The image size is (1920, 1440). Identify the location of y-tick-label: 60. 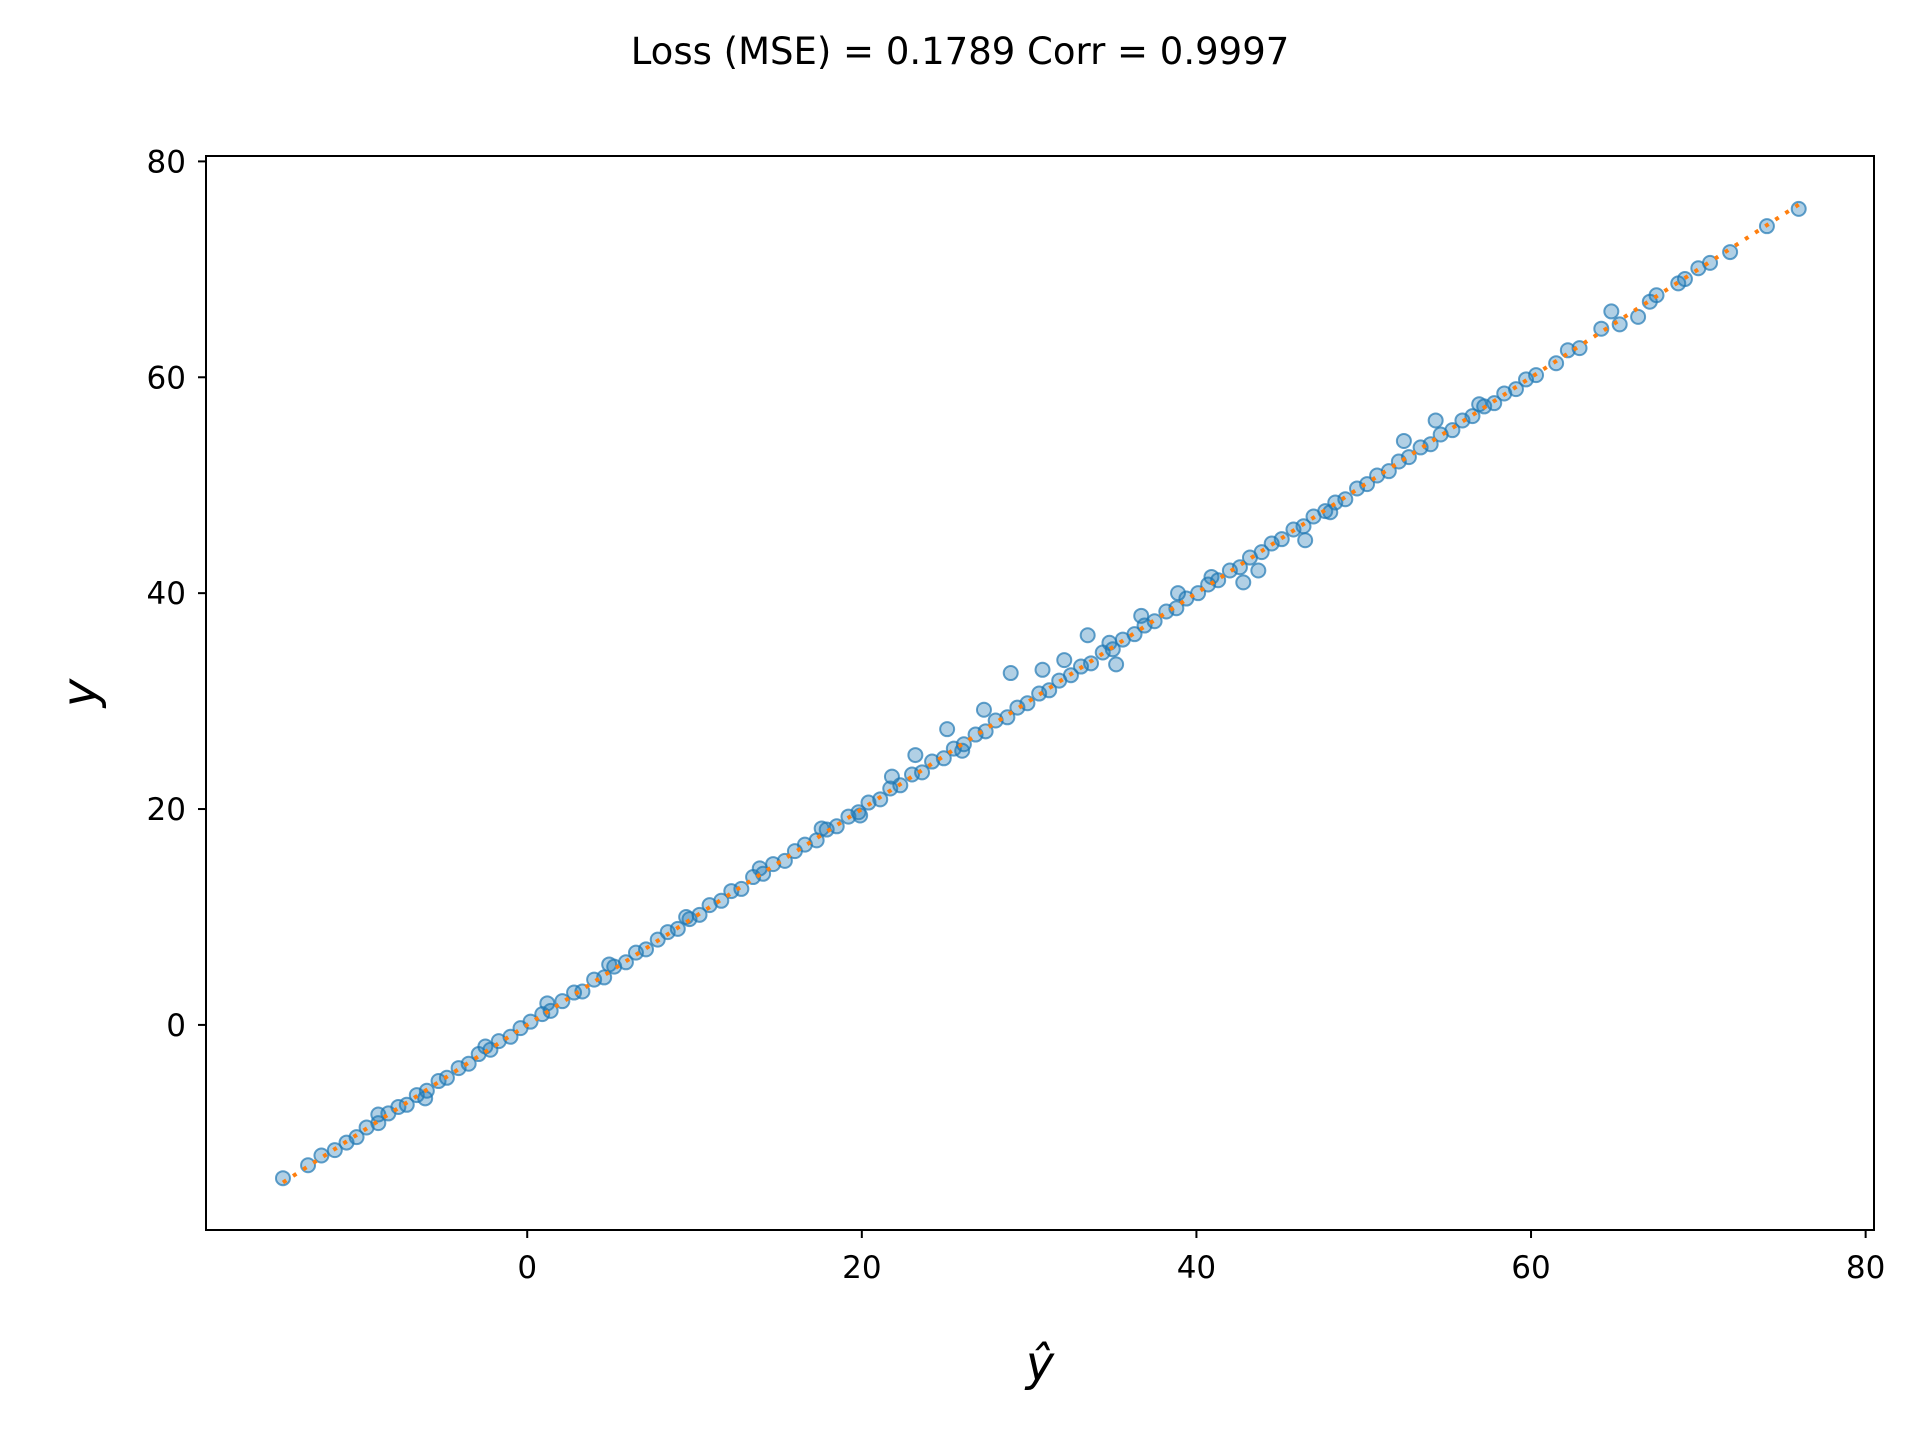
(166, 378).